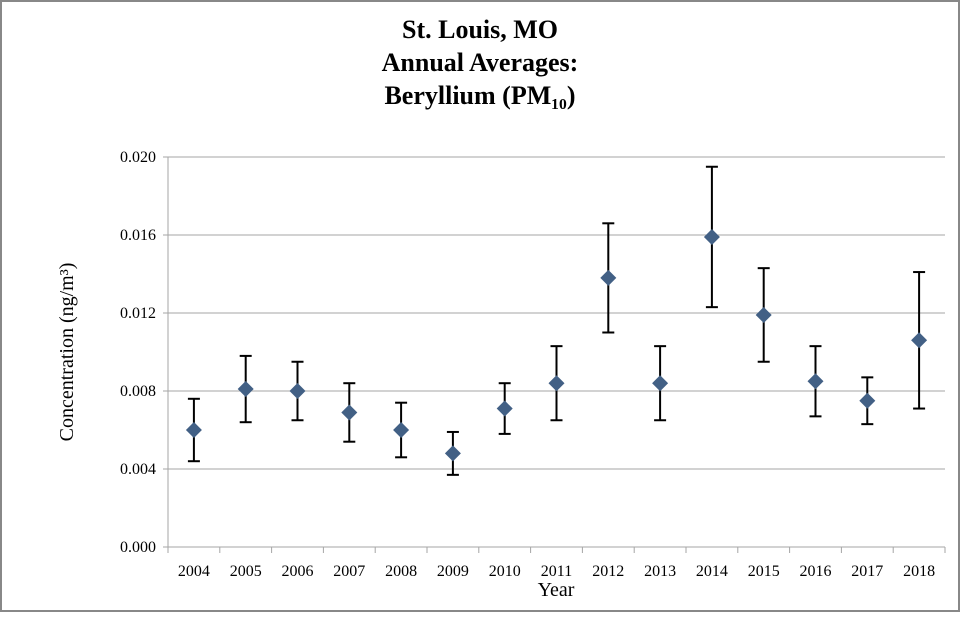 This screenshot has height=618, width=961. Describe the element at coordinates (608, 571) in the screenshot. I see `x-tick-label: 2012` at that location.